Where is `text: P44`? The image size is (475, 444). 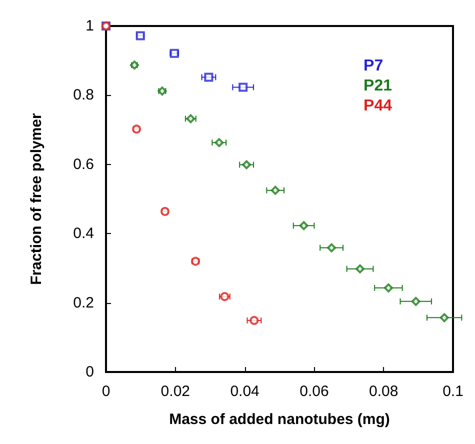
text: P44 is located at coordinates (378, 106).